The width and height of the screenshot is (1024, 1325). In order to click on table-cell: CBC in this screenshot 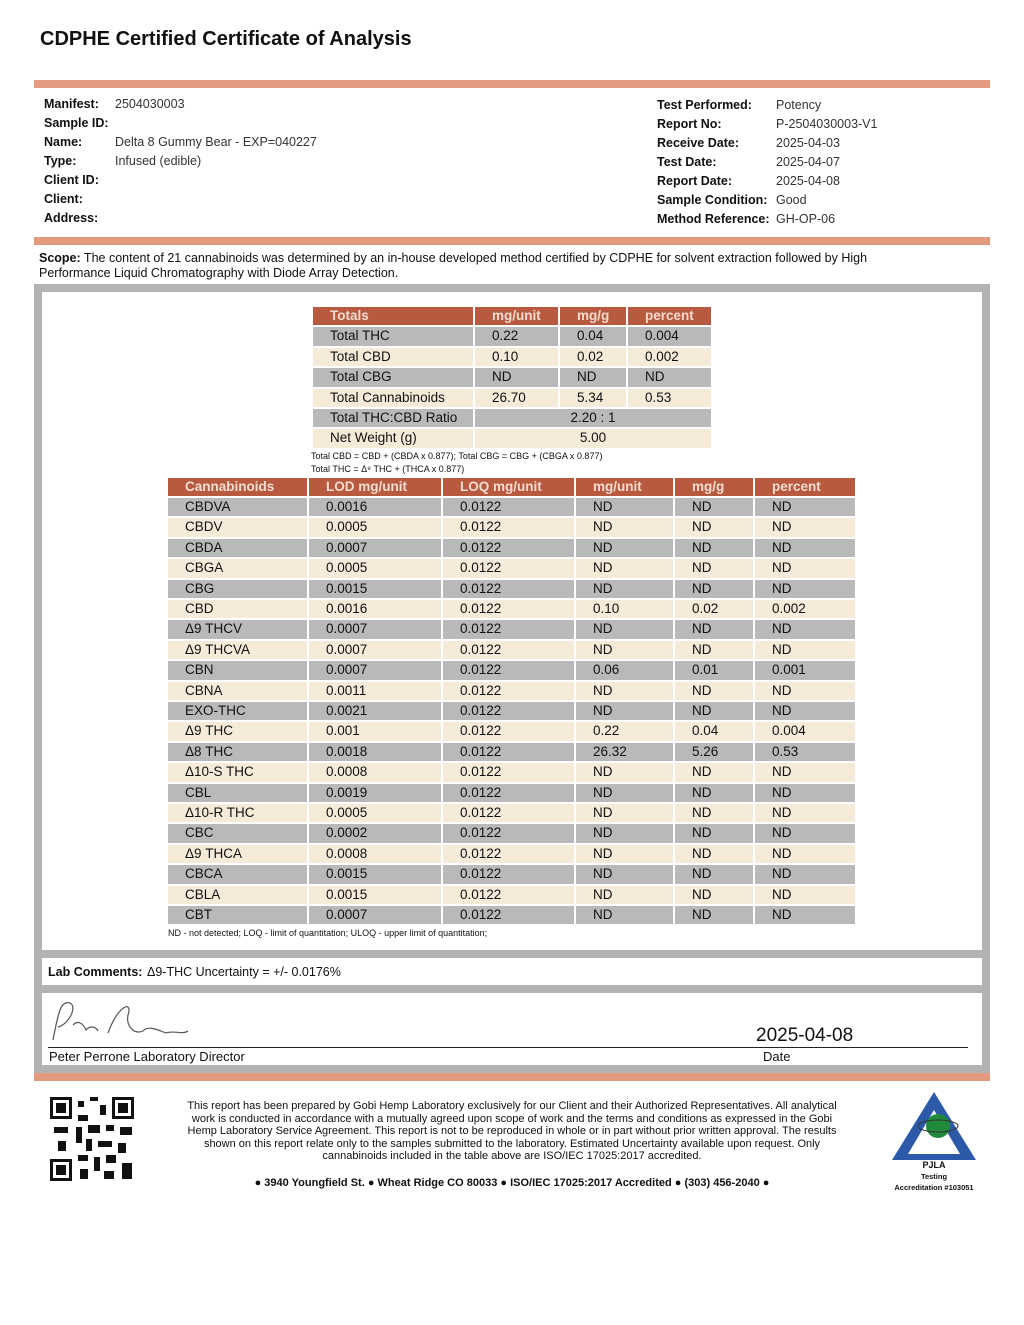, I will do `click(237, 833)`.